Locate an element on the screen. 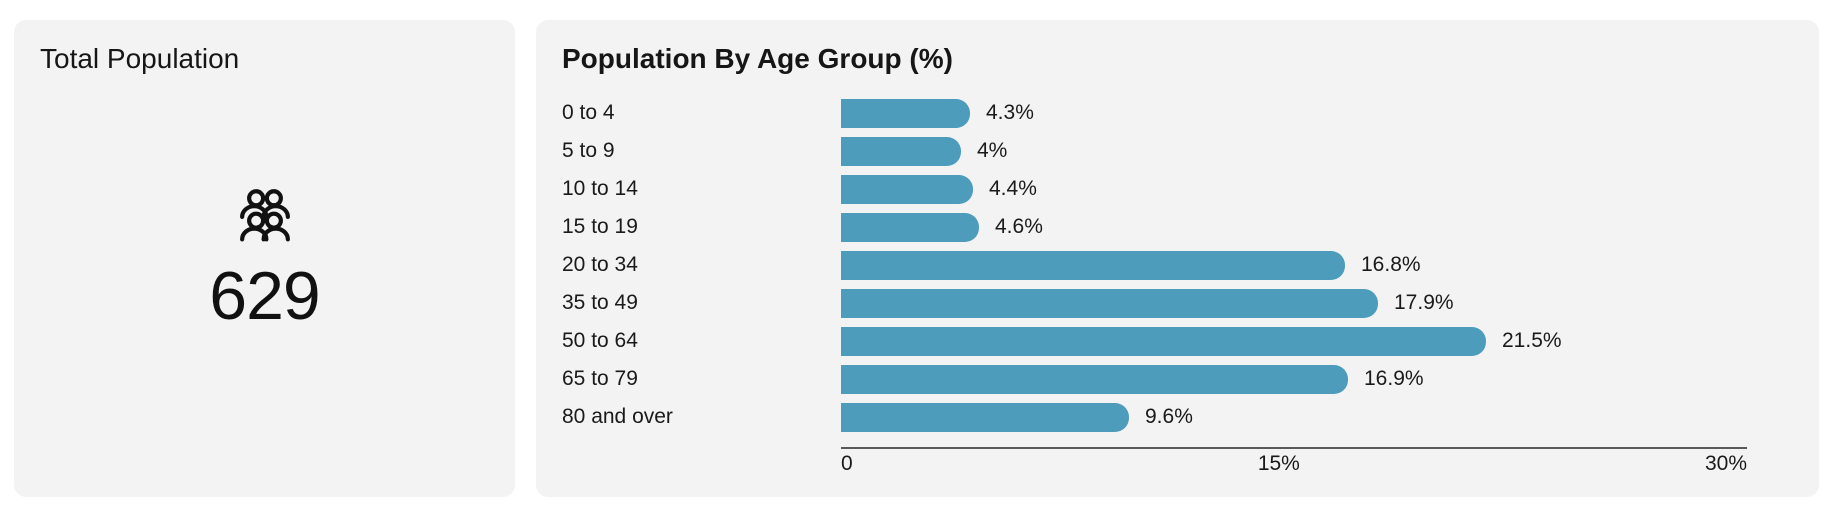 The image size is (1844, 528). x-axis-line is located at coordinates (1294, 448).